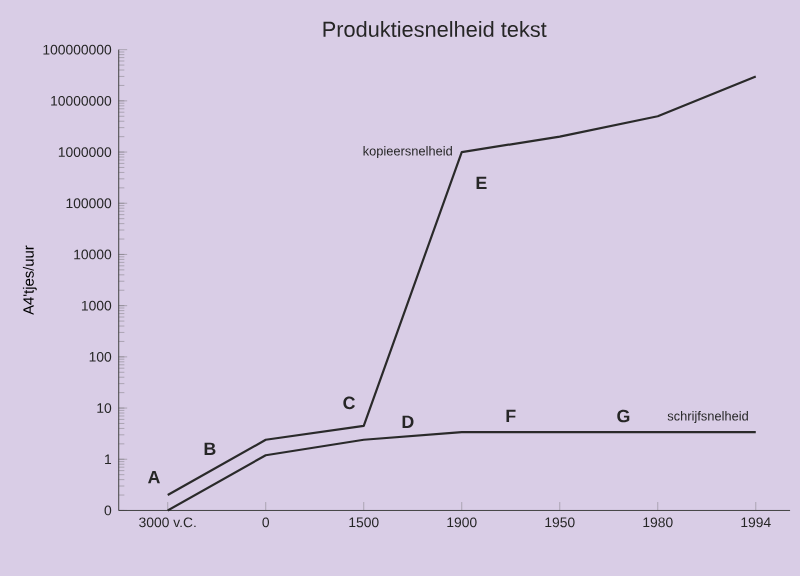 This screenshot has height=576, width=800. Describe the element at coordinates (511, 416) in the screenshot. I see `annotation: F` at that location.